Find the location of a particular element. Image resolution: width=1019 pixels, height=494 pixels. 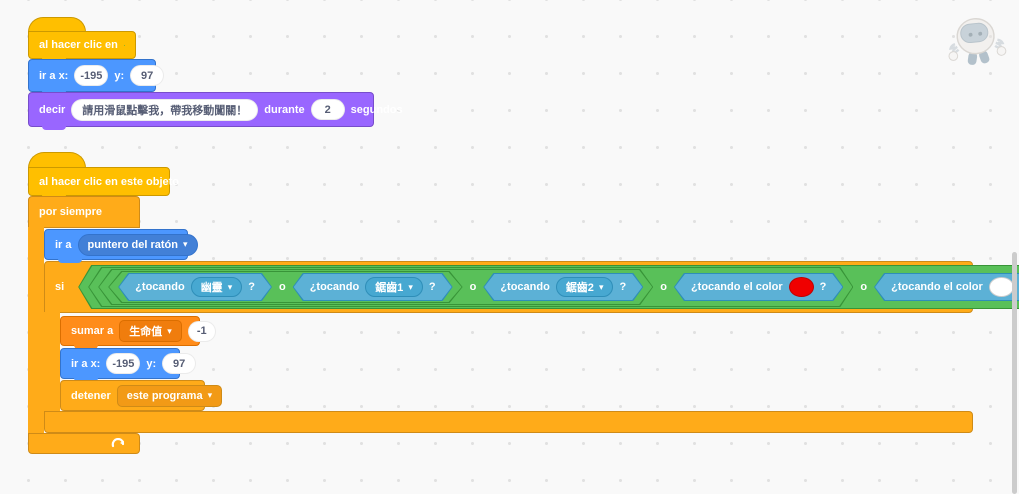

loop-arrow-icon is located at coordinates (118, 443).